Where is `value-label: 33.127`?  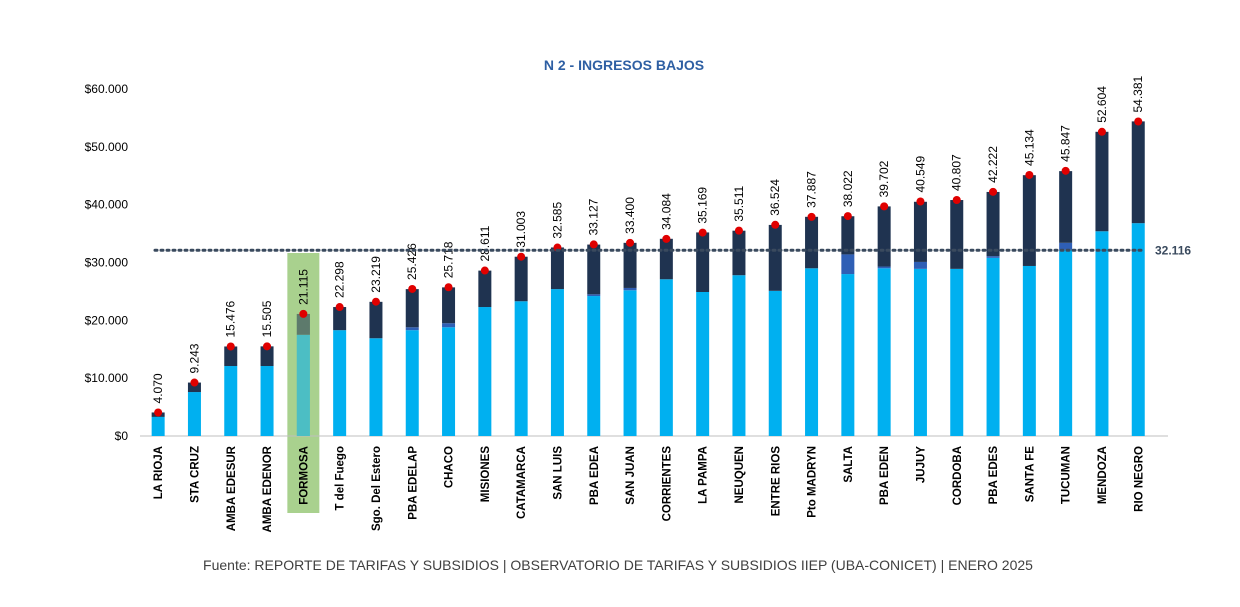
value-label: 33.127 is located at coordinates (594, 216).